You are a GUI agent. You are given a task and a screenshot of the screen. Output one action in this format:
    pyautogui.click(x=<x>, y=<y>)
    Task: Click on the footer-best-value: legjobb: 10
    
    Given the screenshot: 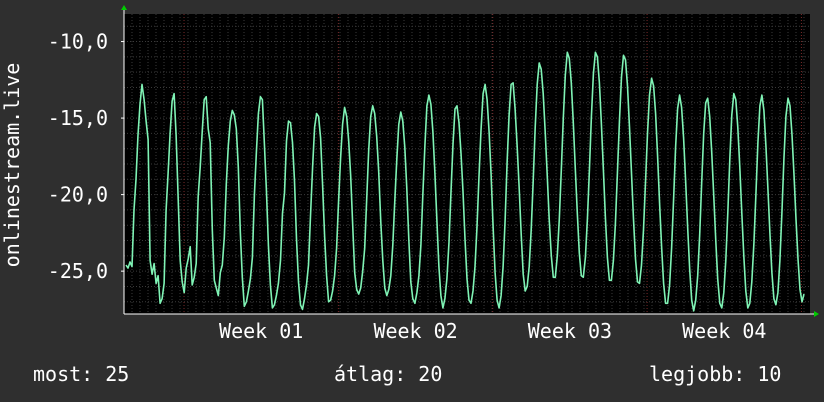 What is the action you would take?
    pyautogui.click(x=715, y=374)
    